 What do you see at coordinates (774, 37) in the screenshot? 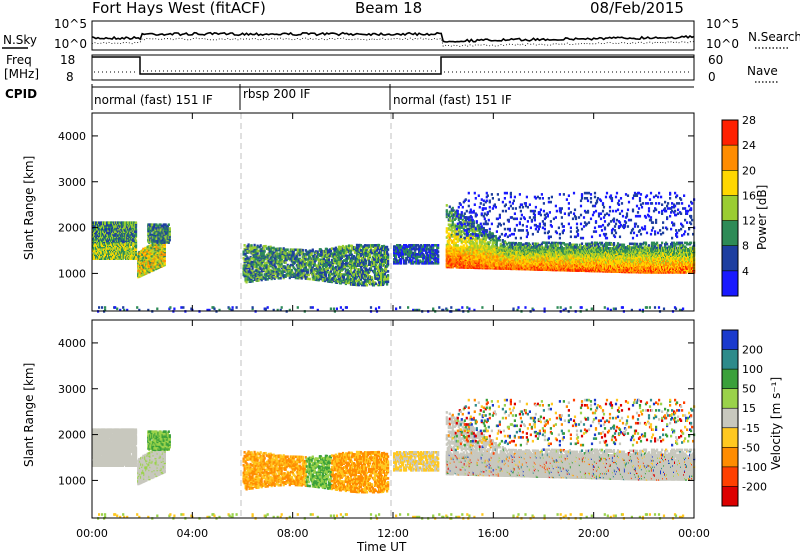
I see `nsearch-label: N.Search` at bounding box center [774, 37].